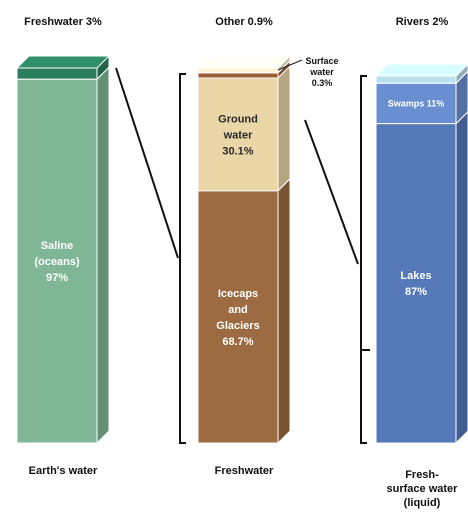  I want to click on bottom-label-2: Fresh-surface water (liquid), so click(423, 489).